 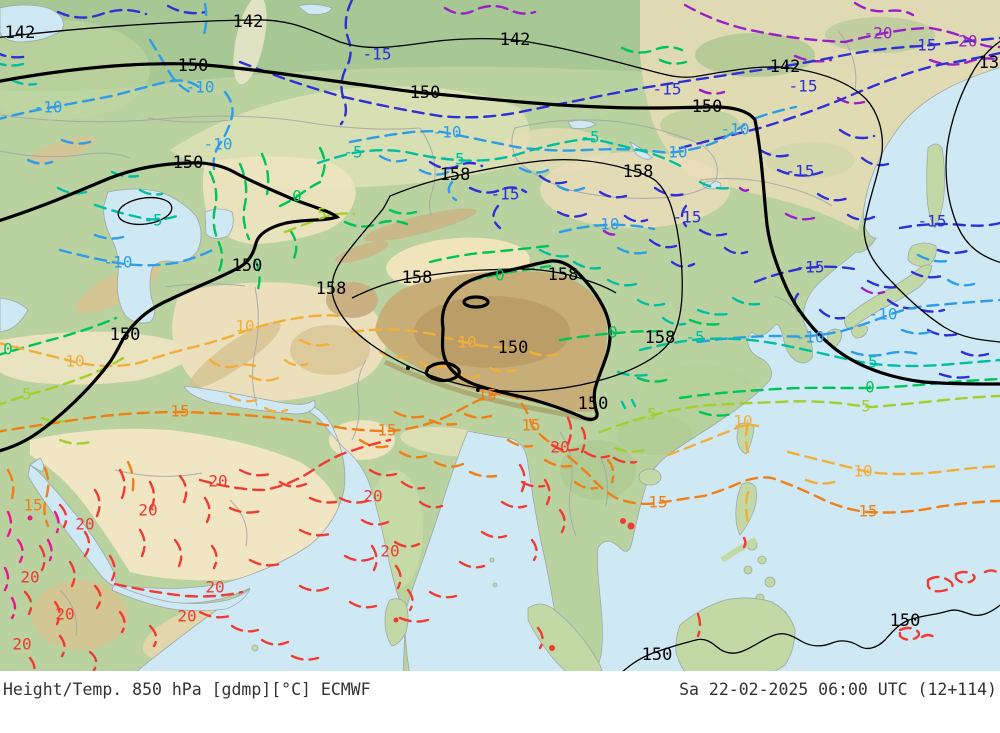 What do you see at coordinates (735, 634) in the screenshot?
I see `borneo` at bounding box center [735, 634].